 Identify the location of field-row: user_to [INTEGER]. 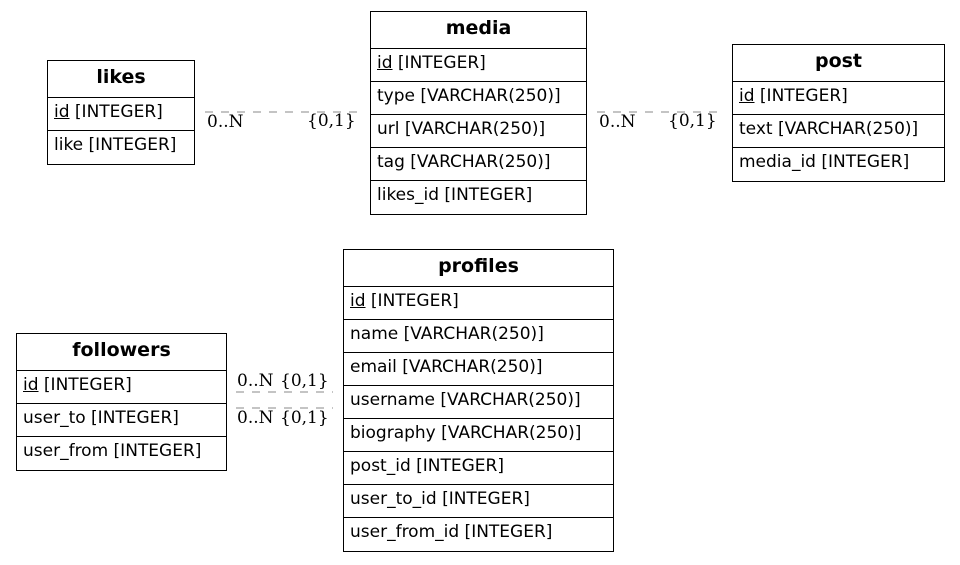
(121, 420).